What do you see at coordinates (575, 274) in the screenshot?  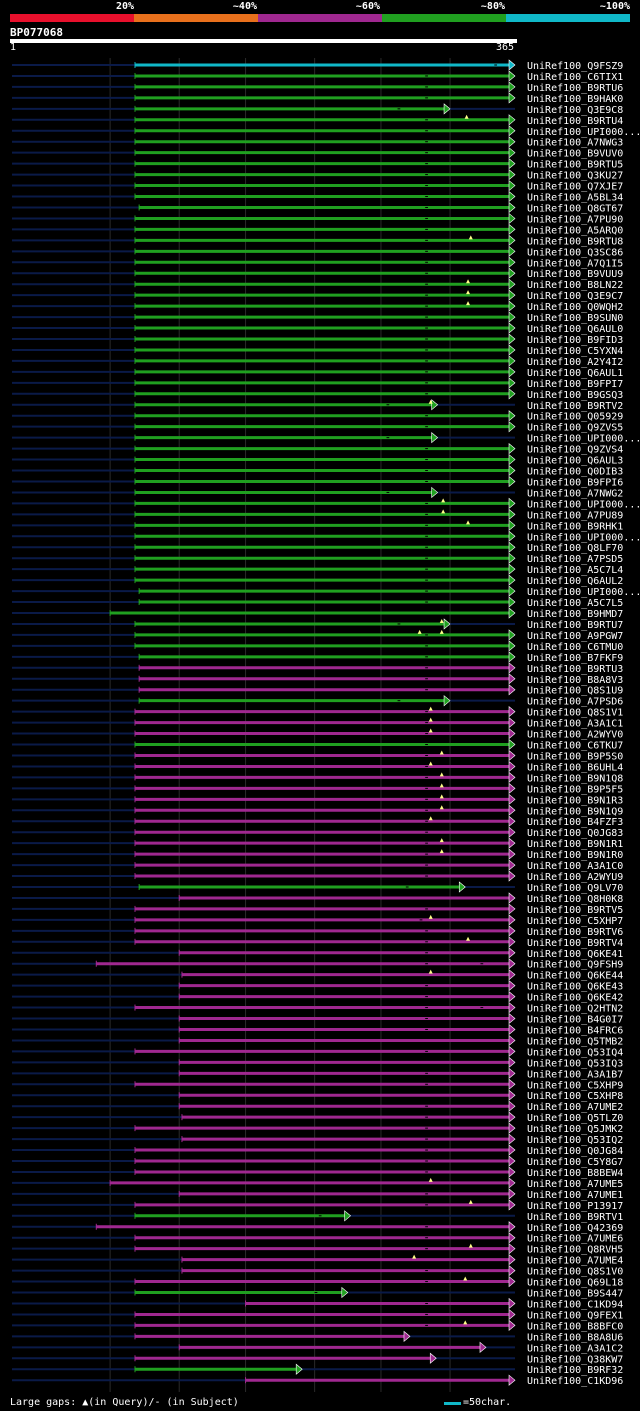 I see `hit-label: UniRef100_B9VUU9` at bounding box center [575, 274].